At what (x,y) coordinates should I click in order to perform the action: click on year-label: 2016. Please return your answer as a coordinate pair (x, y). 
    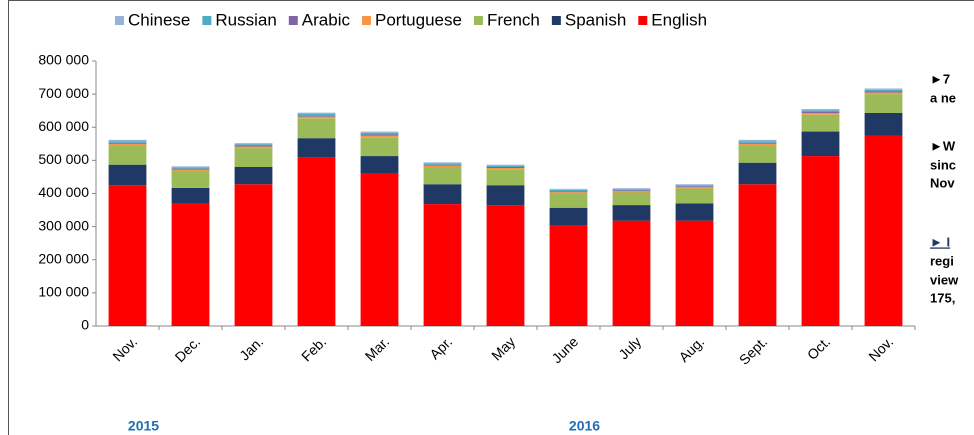
    Looking at the image, I should click on (584, 426).